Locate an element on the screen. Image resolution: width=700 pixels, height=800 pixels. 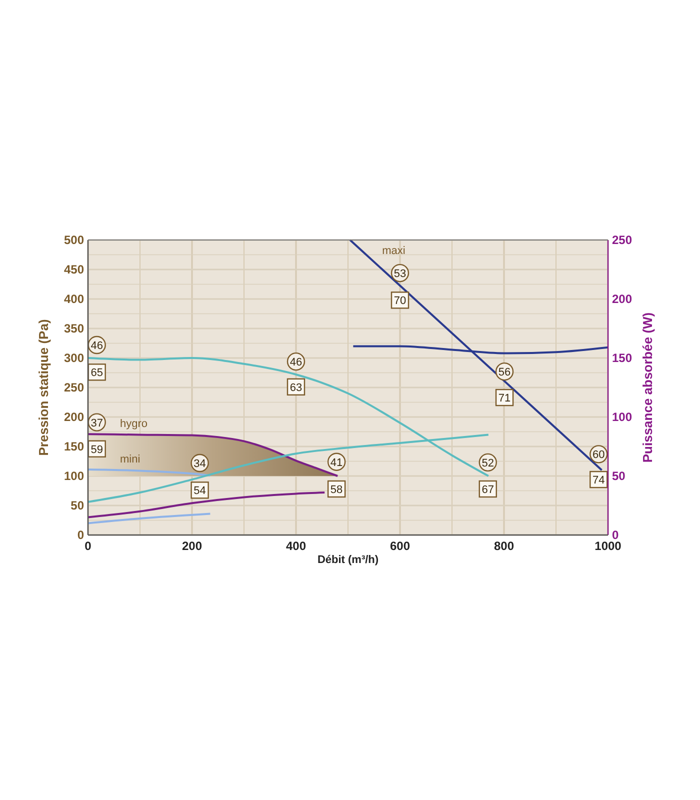
annotation: 52 is located at coordinates (488, 463).